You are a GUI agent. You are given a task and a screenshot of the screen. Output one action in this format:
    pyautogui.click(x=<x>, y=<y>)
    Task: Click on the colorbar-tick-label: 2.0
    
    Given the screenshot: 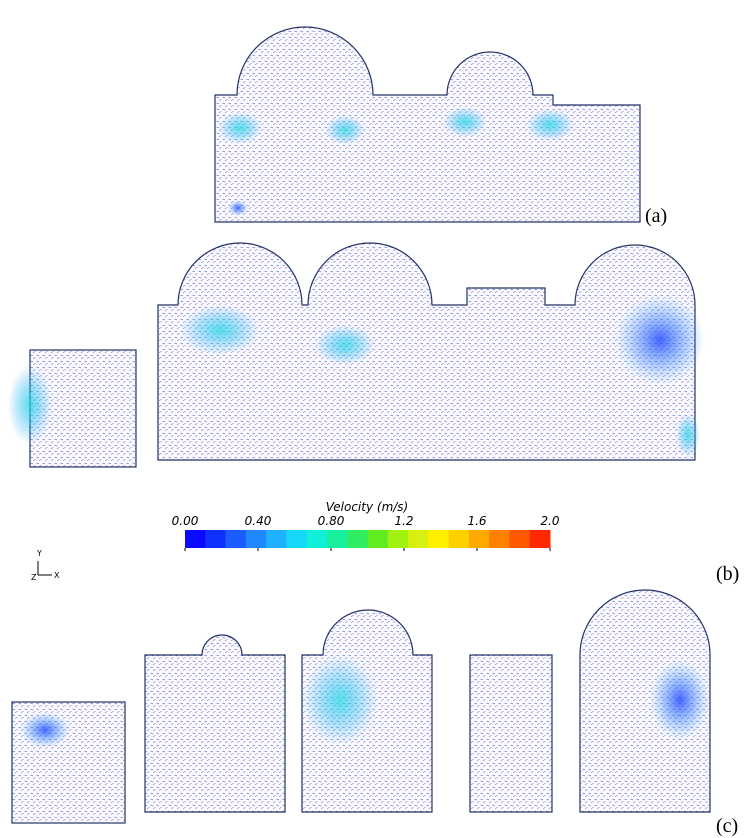 What is the action you would take?
    pyautogui.click(x=549, y=521)
    